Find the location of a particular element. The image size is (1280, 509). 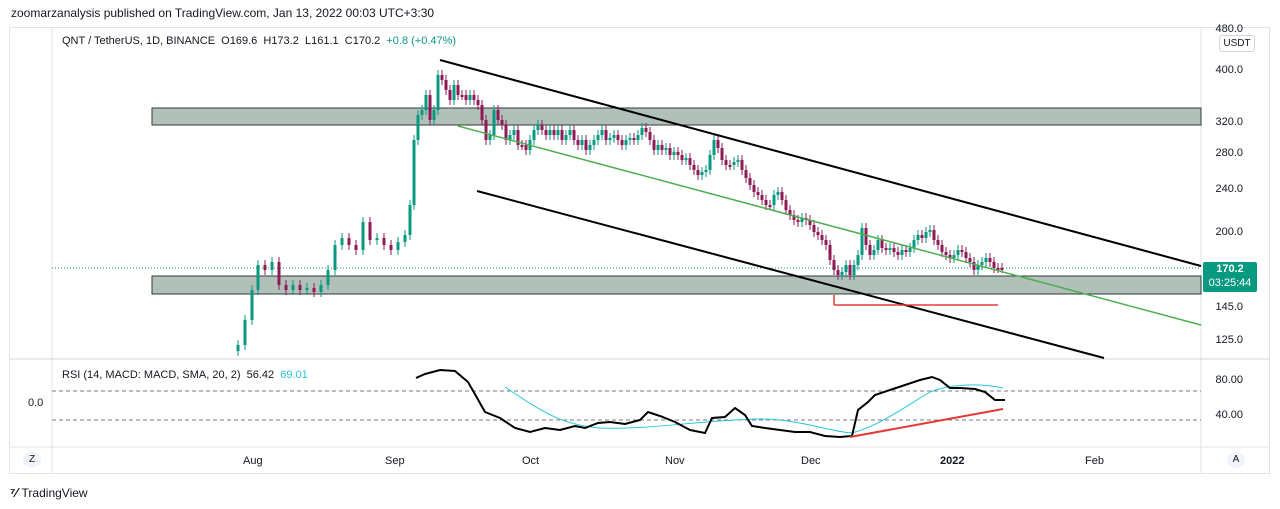

price-label: 200.0 is located at coordinates (1229, 232).